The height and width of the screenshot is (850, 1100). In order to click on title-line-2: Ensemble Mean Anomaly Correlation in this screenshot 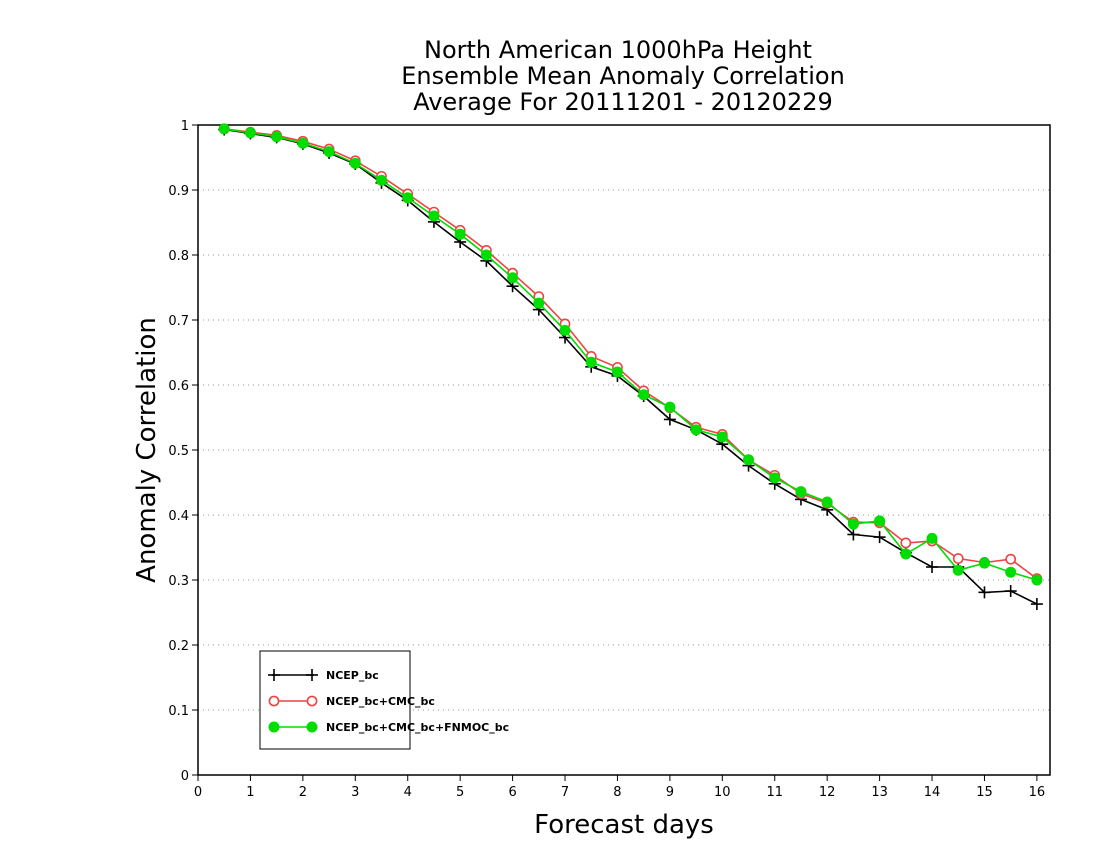, I will do `click(623, 76)`.